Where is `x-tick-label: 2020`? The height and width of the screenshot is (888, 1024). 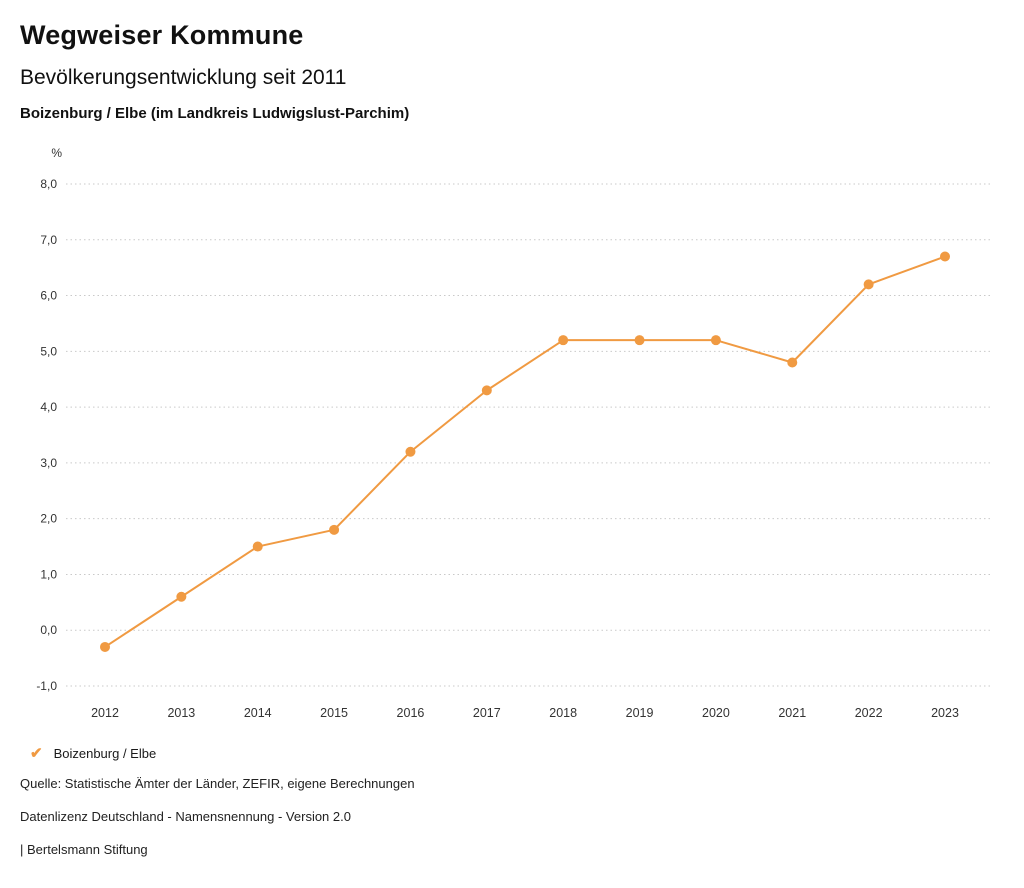
x-tick-label: 2020 is located at coordinates (716, 713).